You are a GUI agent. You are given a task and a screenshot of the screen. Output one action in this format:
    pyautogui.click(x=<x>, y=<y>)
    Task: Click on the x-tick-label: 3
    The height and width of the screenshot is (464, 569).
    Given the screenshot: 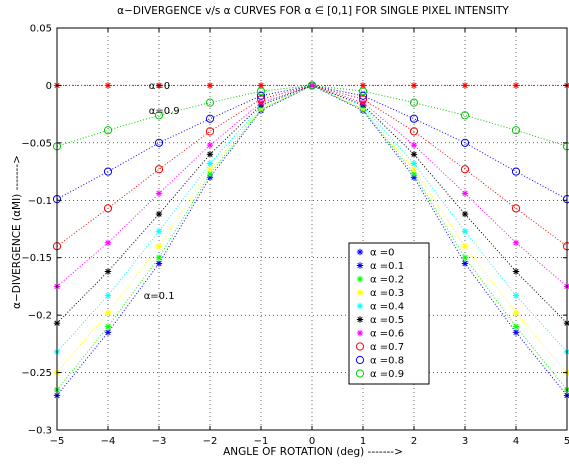 What is the action you would take?
    pyautogui.click(x=465, y=441)
    